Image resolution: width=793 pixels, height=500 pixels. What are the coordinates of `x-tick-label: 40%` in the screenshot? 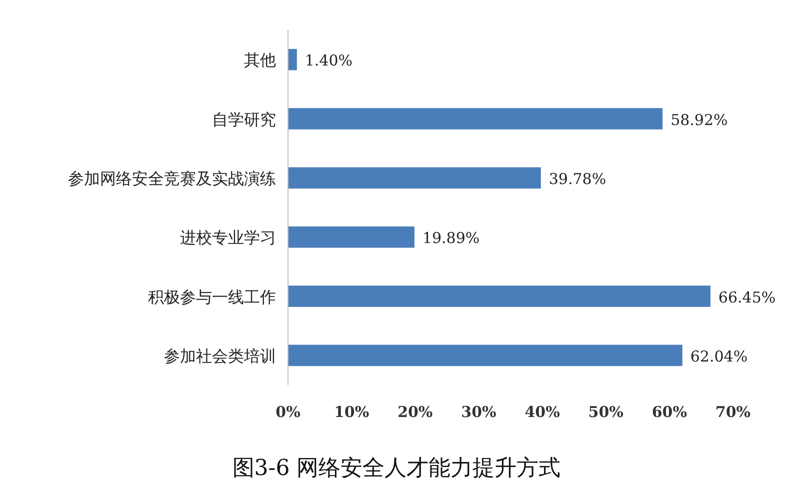 It's located at (542, 412).